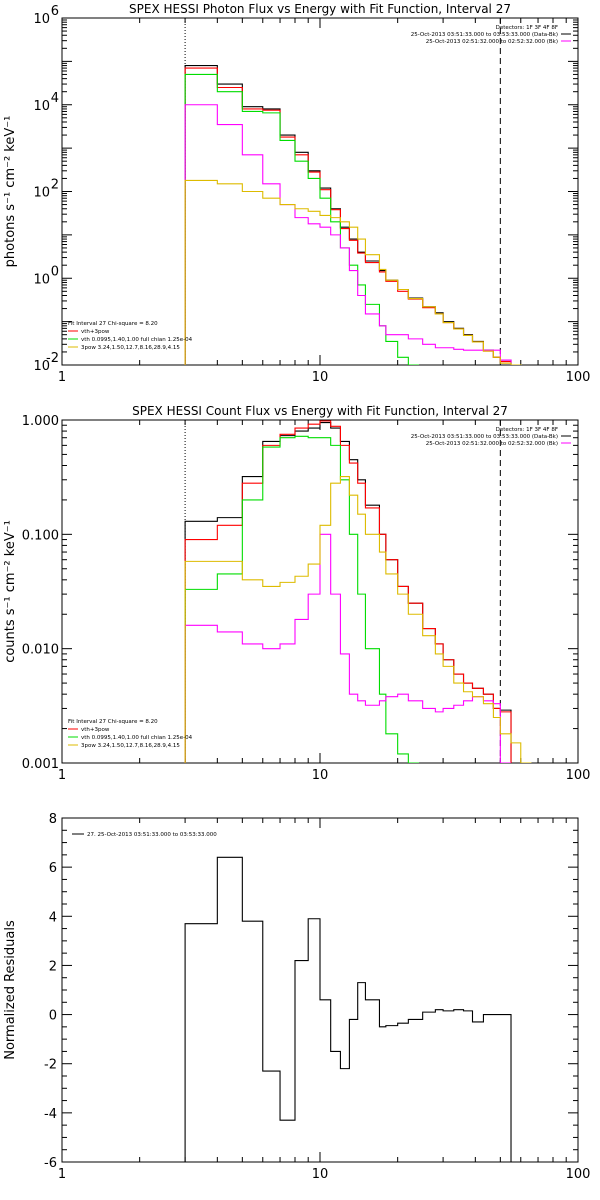 The image size is (600, 1200). I want to click on y-tick-label: 0.001, so click(40, 764).